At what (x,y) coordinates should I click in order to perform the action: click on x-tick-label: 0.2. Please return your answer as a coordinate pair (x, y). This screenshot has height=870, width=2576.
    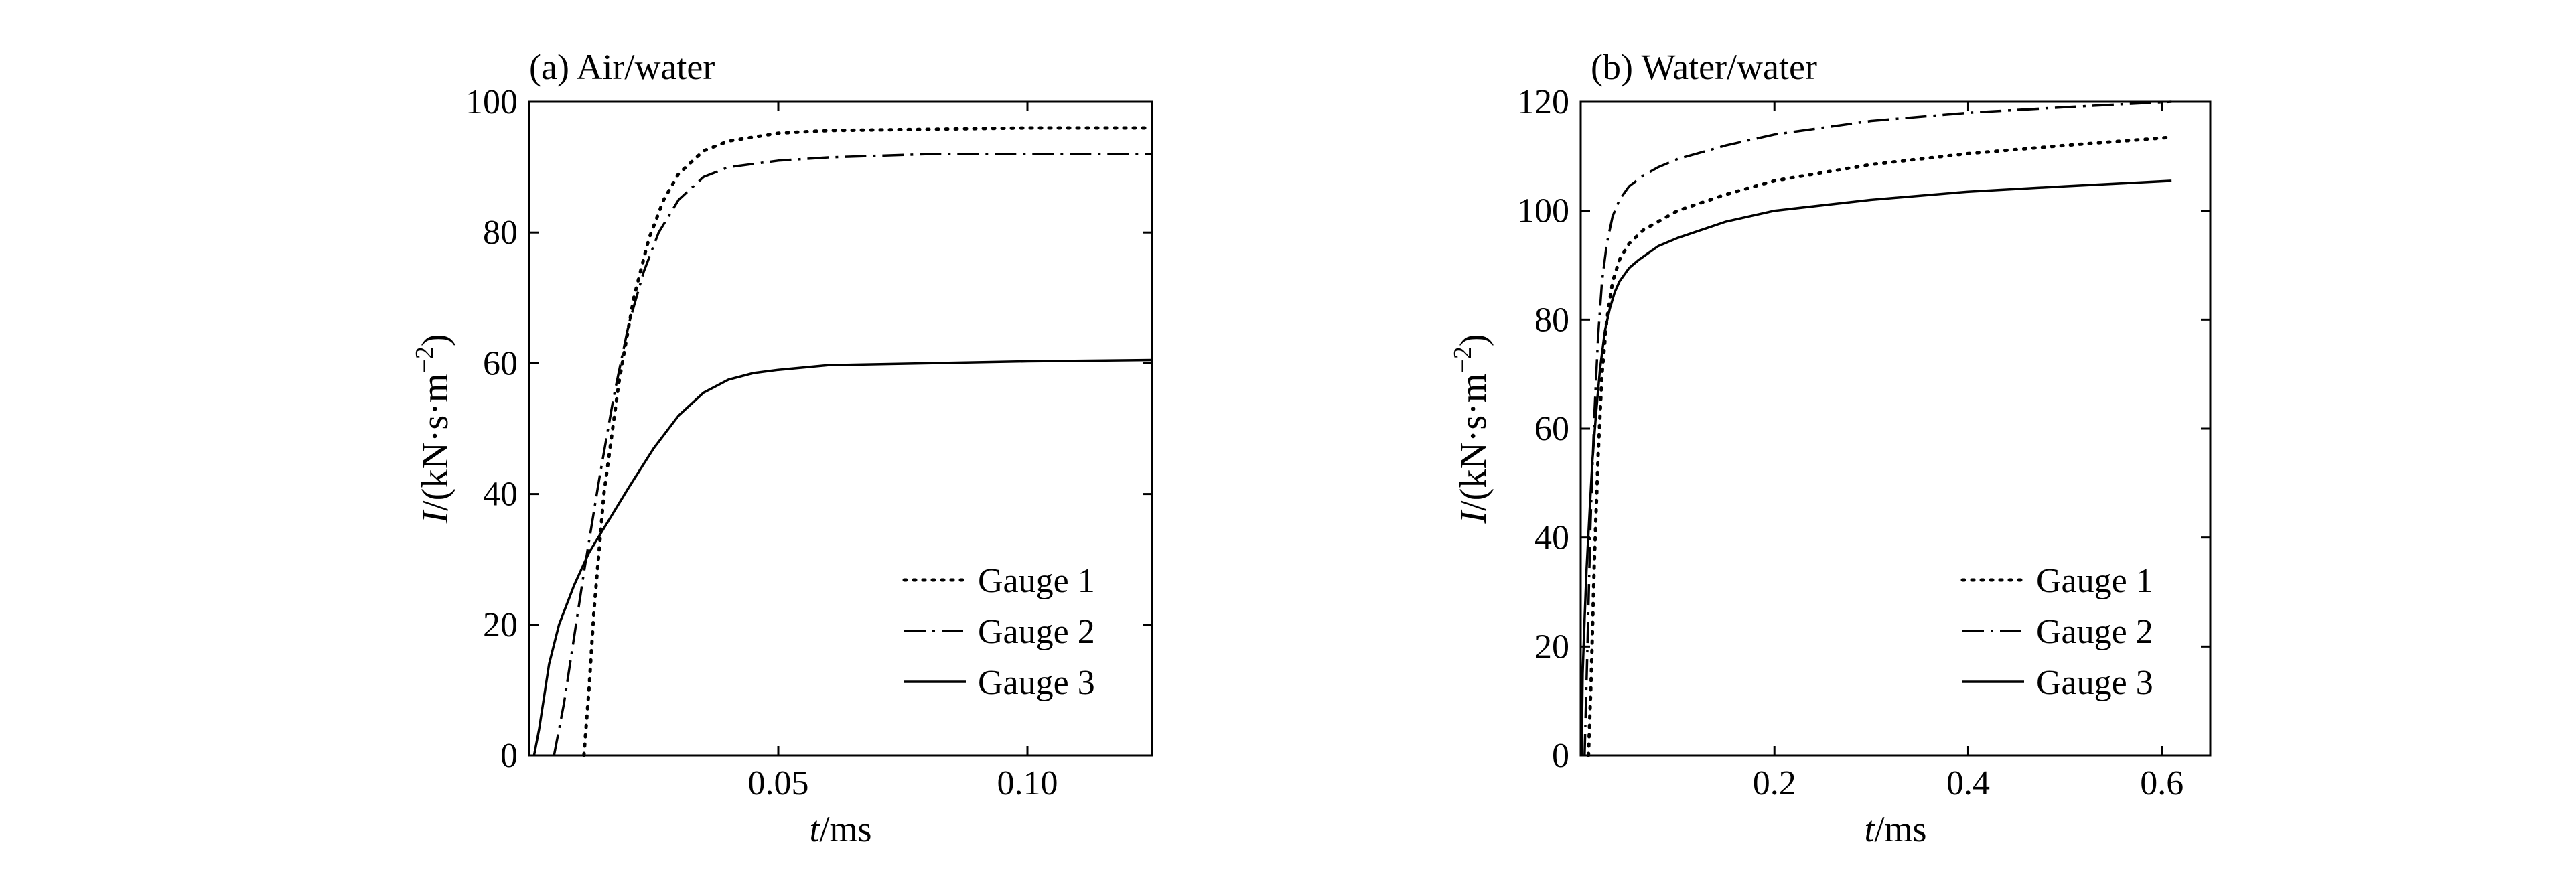
    Looking at the image, I should click on (1774, 783).